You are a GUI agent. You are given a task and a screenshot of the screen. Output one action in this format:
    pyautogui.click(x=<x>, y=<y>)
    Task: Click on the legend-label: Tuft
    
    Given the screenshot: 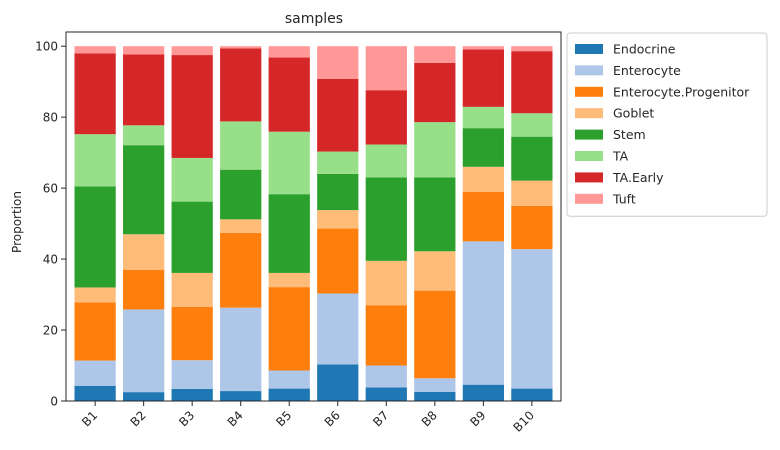 What is the action you would take?
    pyautogui.click(x=624, y=198)
    